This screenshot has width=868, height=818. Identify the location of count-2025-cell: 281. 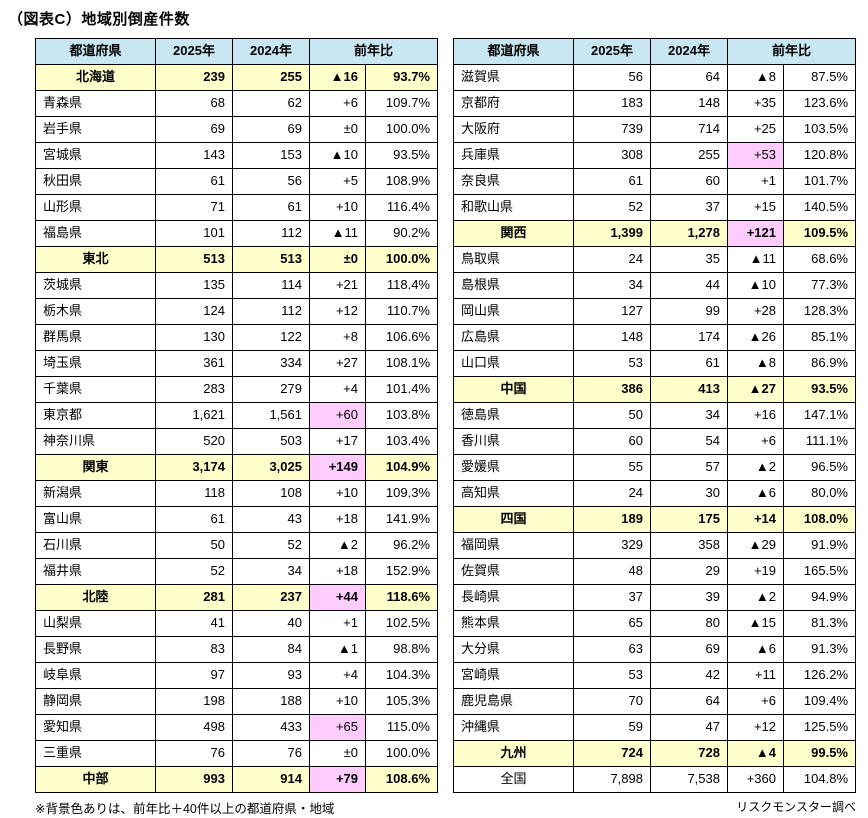
(194, 597).